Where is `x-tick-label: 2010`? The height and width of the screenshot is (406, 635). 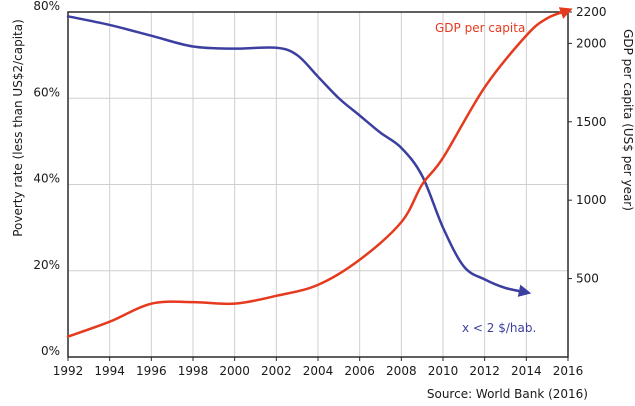
x-tick-label: 2010 is located at coordinates (443, 371).